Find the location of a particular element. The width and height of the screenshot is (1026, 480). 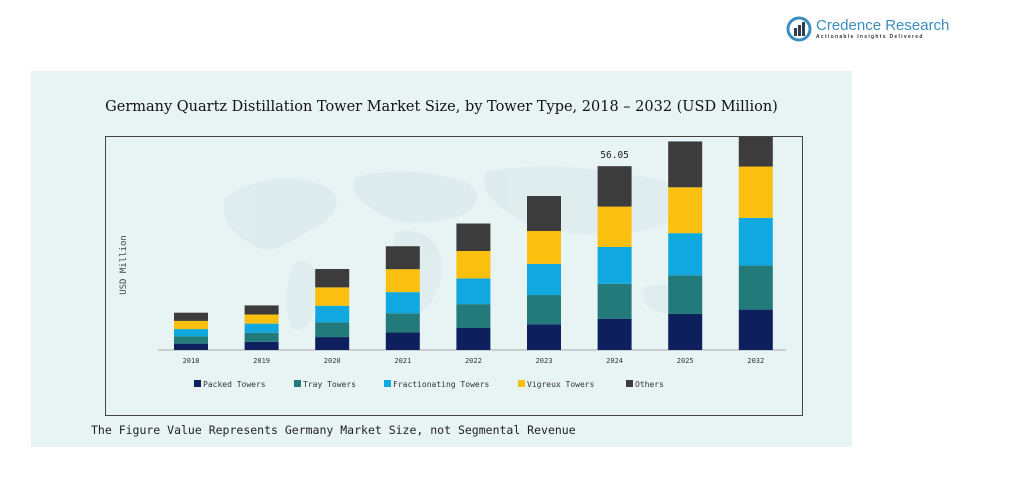

x-tick-label: 2023 is located at coordinates (544, 361).